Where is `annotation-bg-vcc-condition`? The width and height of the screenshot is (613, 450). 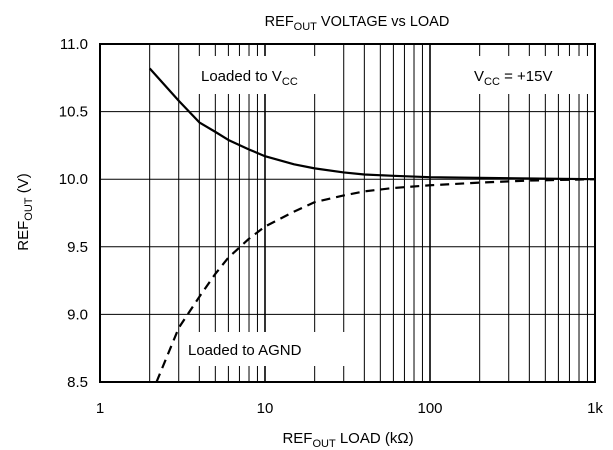 annotation-bg-vcc-condition is located at coordinates (531, 75).